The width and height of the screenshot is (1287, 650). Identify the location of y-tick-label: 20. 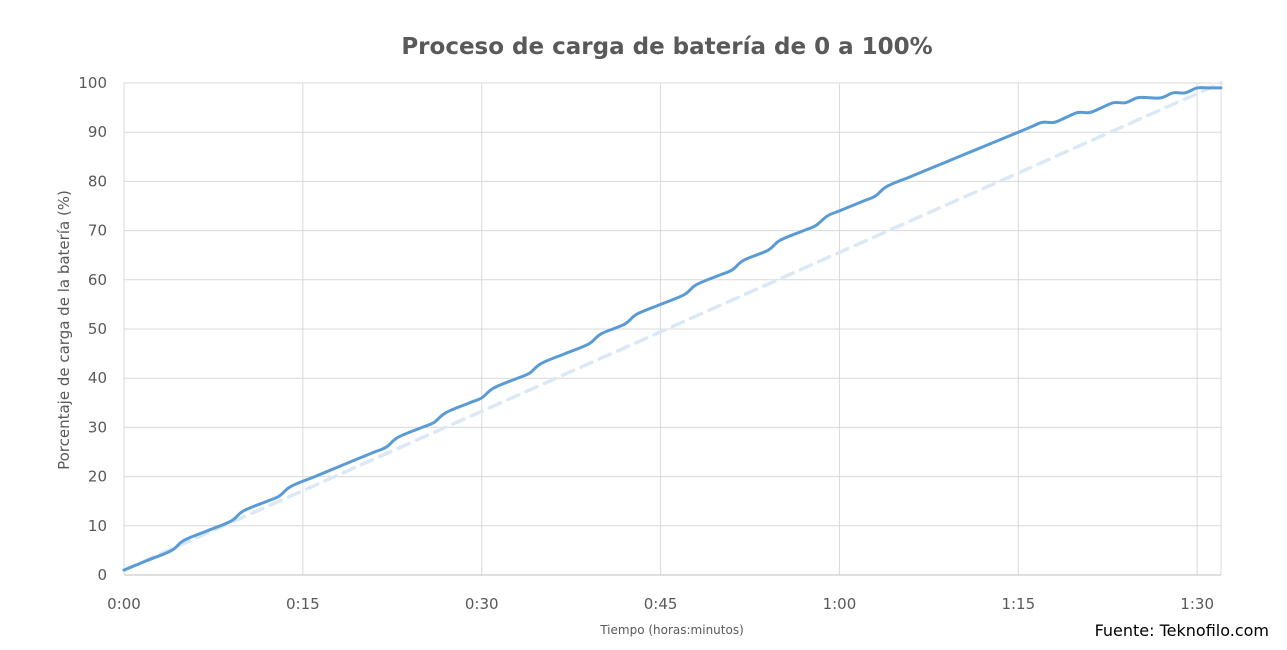
(97, 477).